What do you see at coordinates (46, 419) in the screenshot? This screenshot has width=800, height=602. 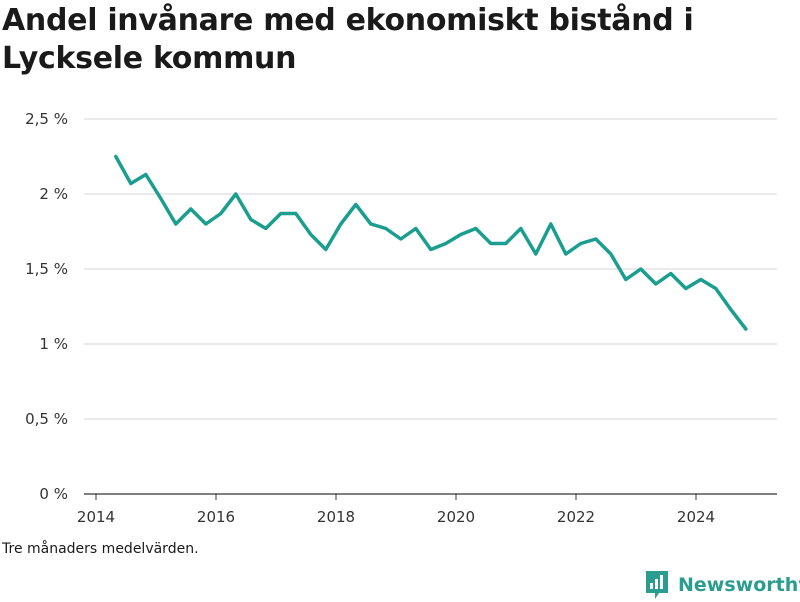 I see `y-tick-label-1: 0,5 %` at bounding box center [46, 419].